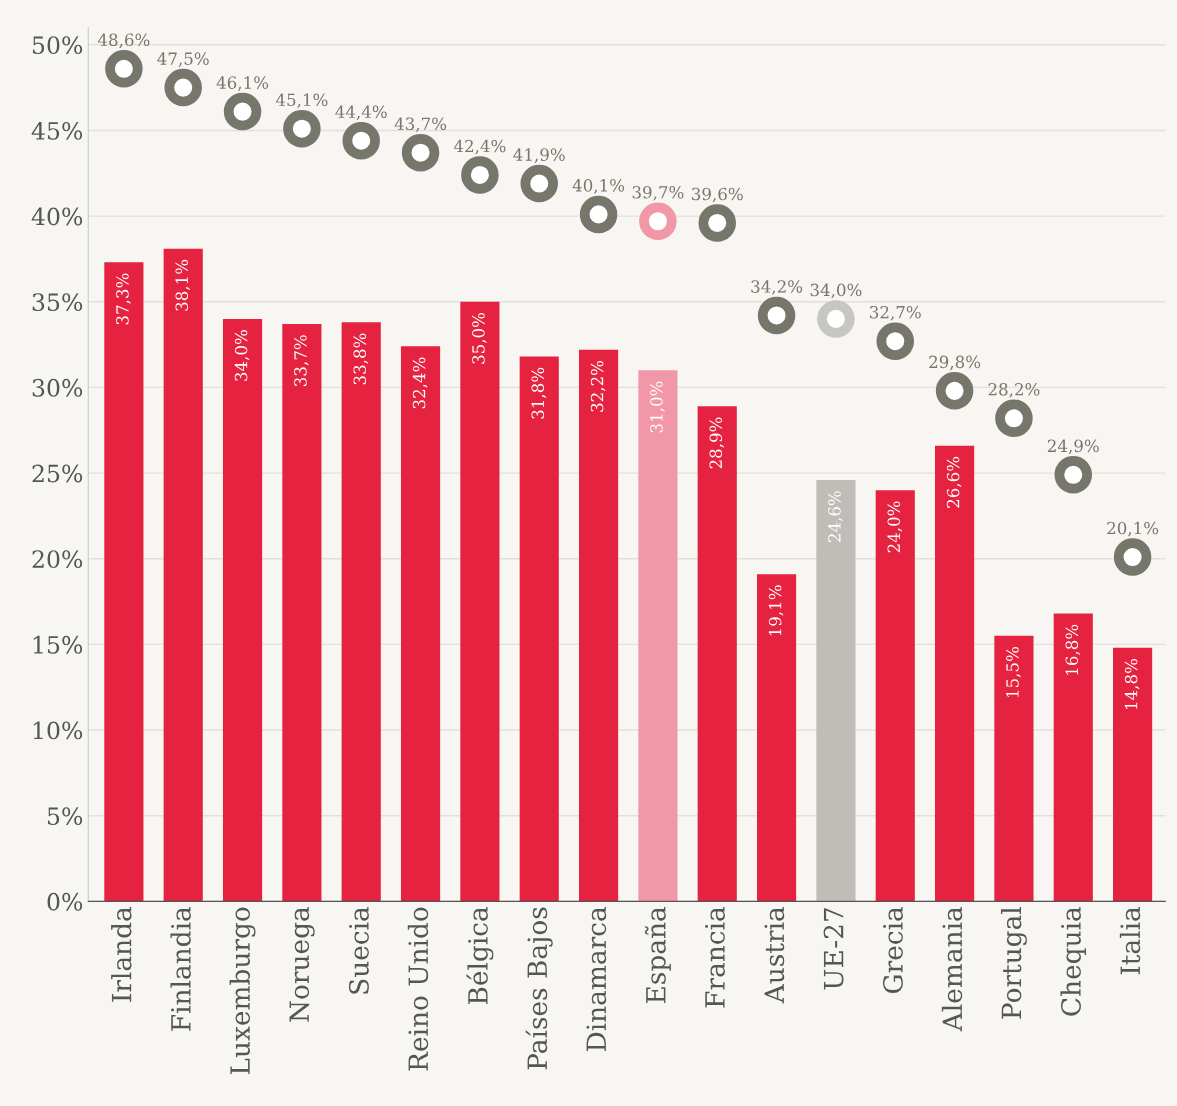  Describe the element at coordinates (301, 360) in the screenshot. I see `data-label: 33,7%` at that location.